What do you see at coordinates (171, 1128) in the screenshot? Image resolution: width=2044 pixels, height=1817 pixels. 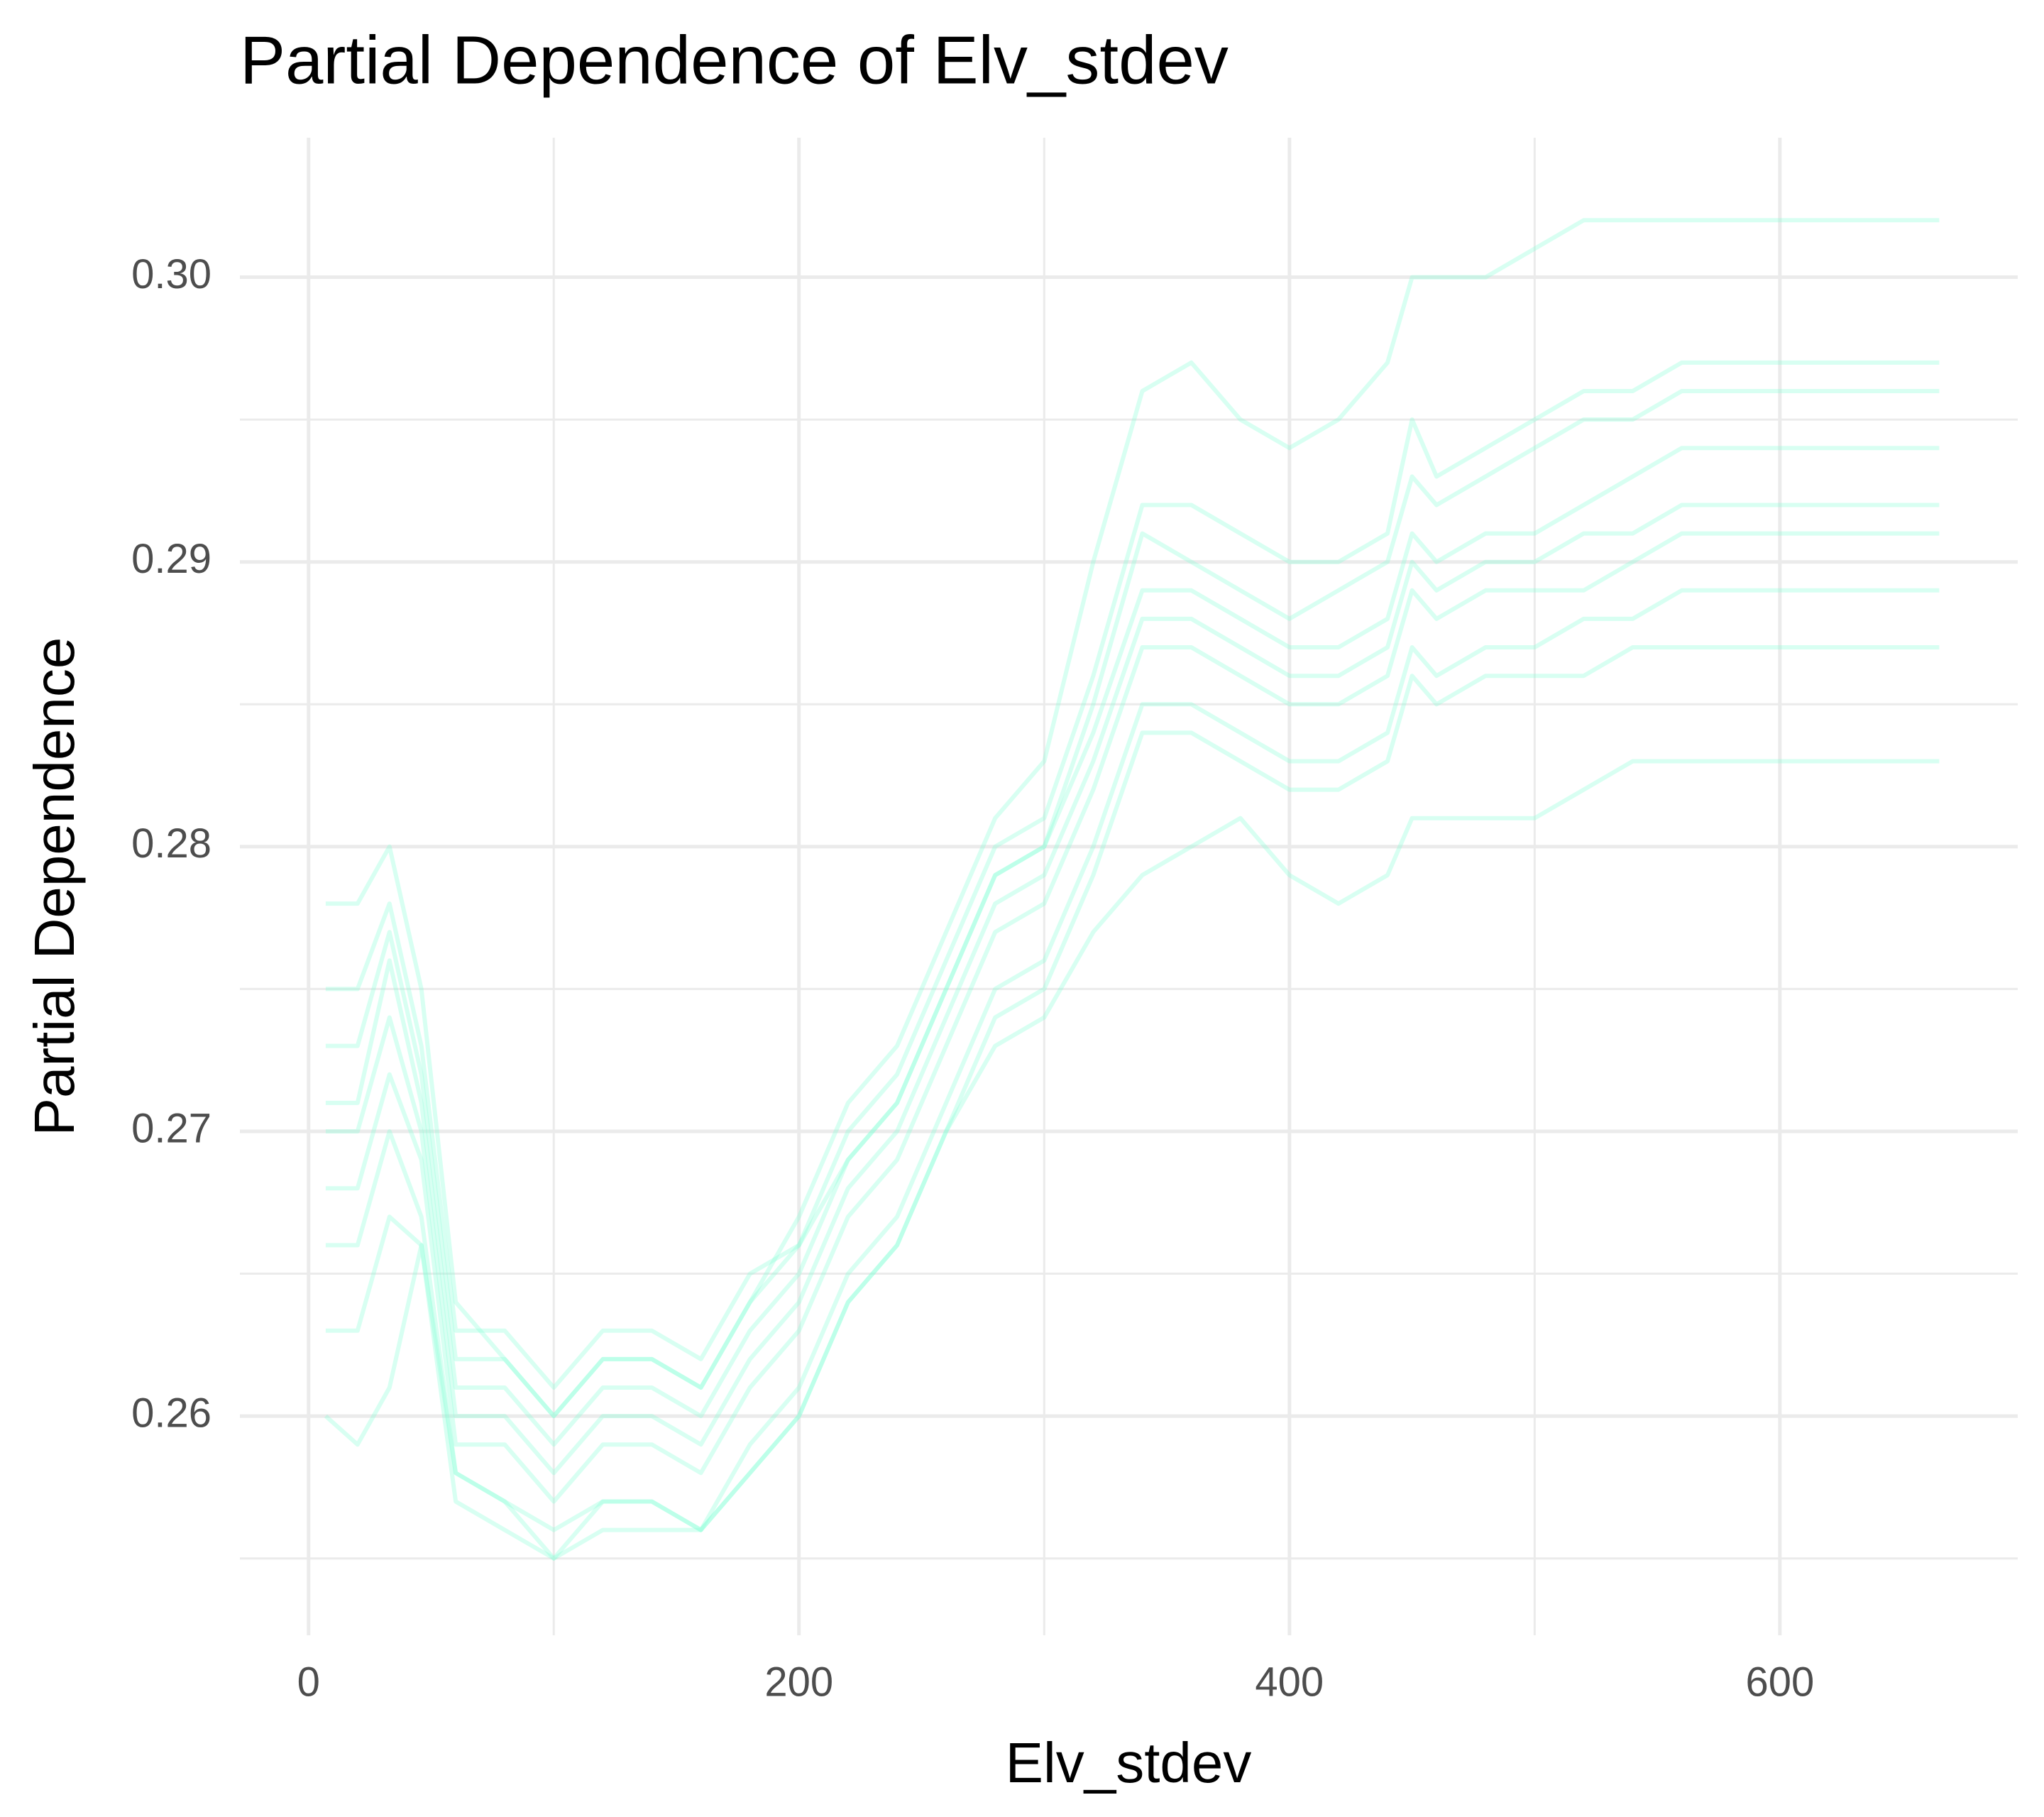 I see `y-tick-label: 0.27` at bounding box center [171, 1128].